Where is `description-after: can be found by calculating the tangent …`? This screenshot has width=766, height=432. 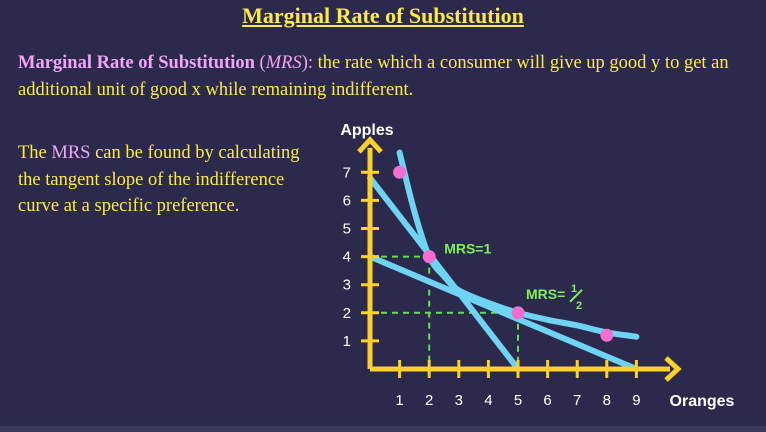 description-after: can be found by calculating the tangent … is located at coordinates (159, 179).